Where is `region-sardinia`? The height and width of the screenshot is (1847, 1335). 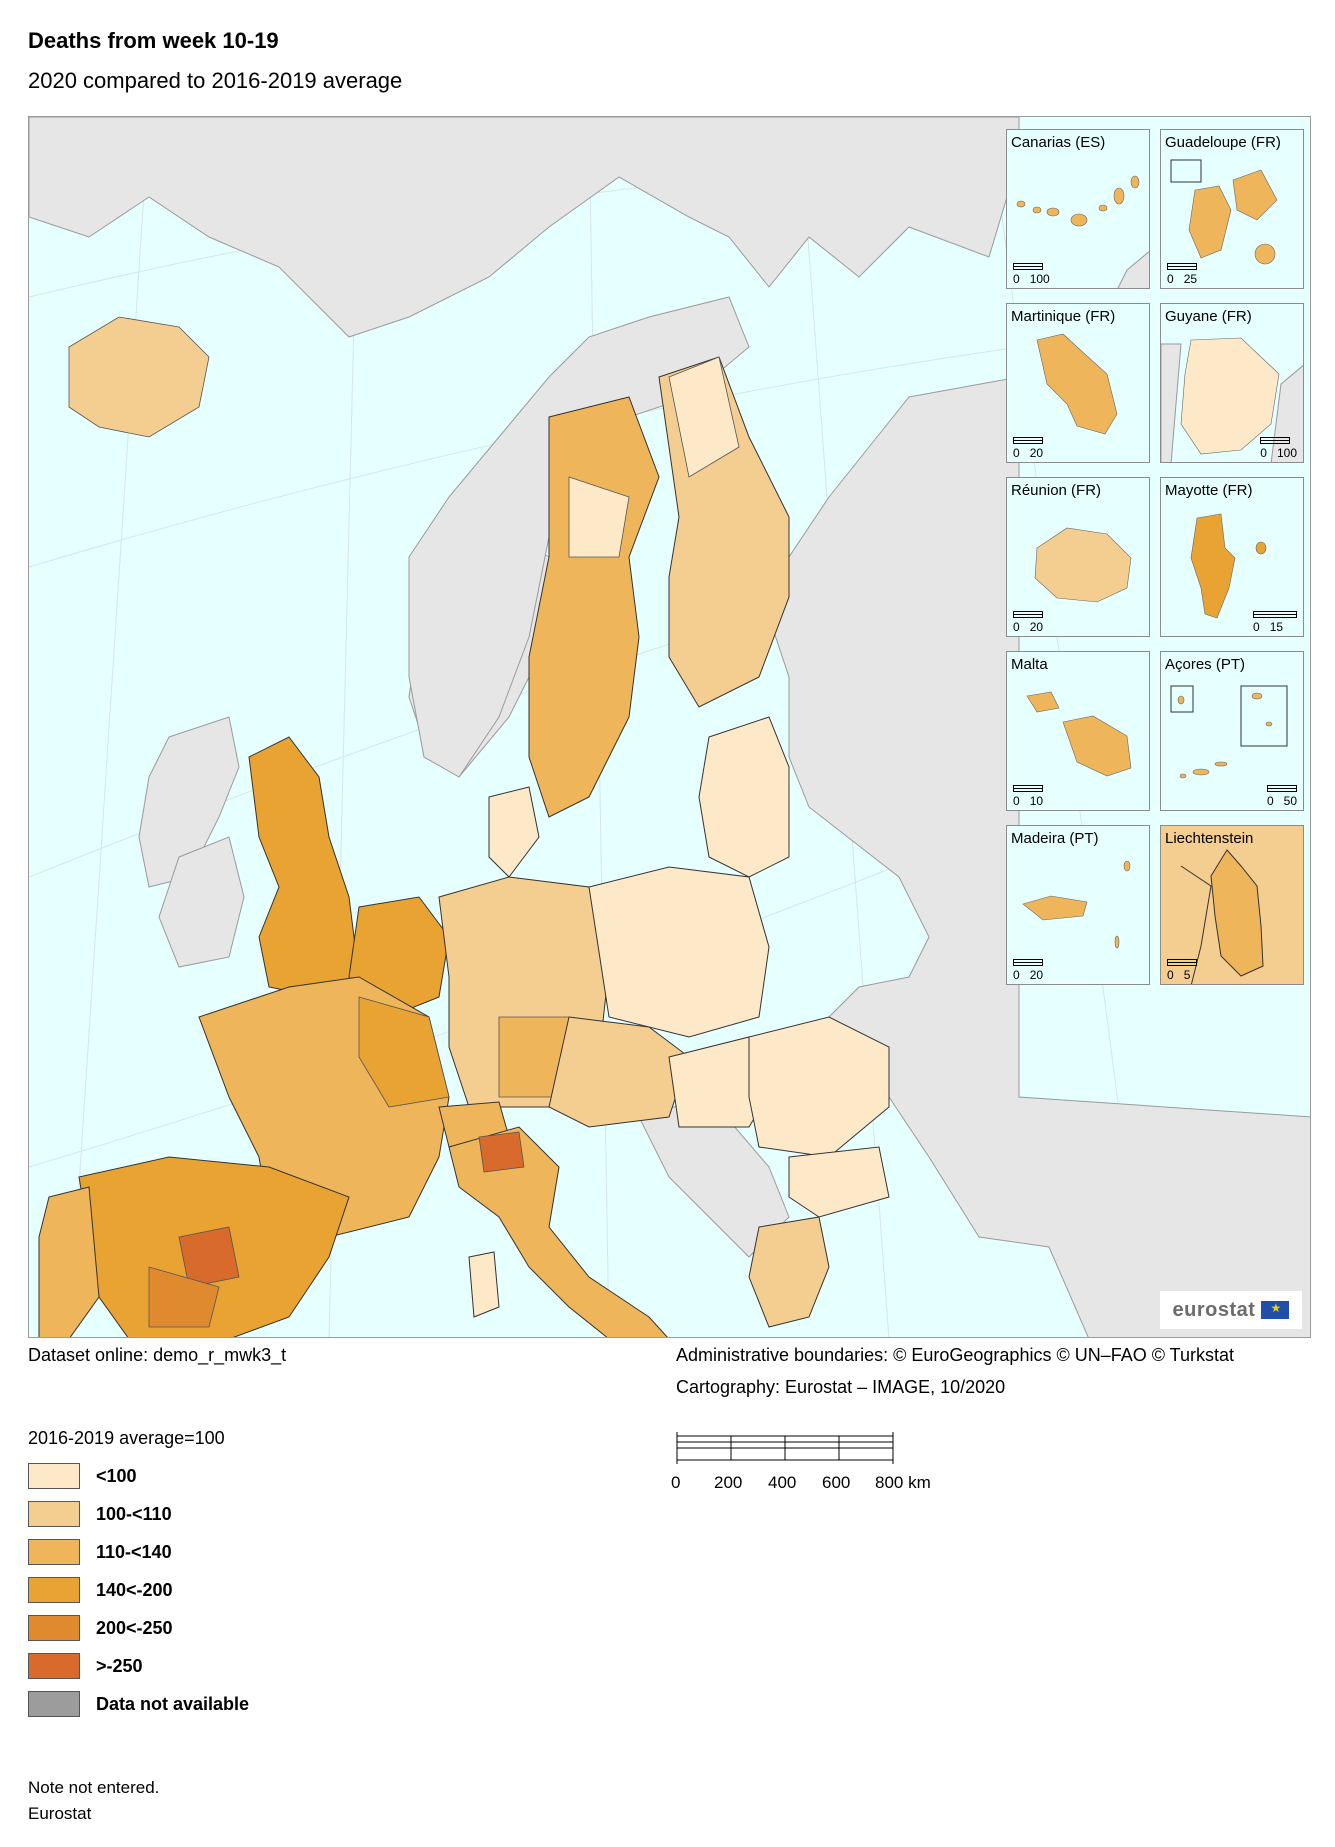
region-sardinia is located at coordinates (484, 1284).